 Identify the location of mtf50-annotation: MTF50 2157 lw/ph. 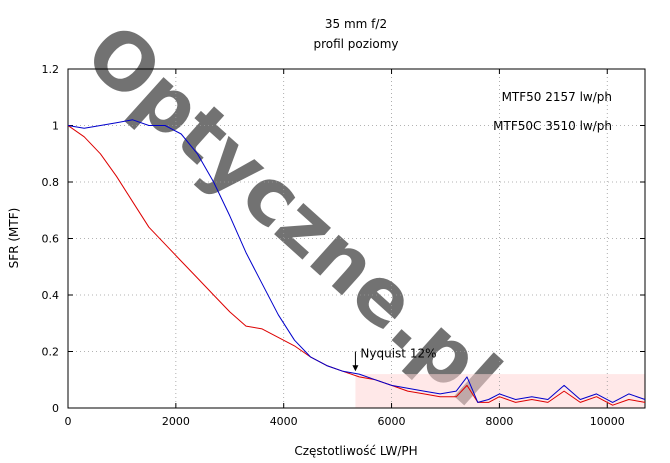
(557, 97).